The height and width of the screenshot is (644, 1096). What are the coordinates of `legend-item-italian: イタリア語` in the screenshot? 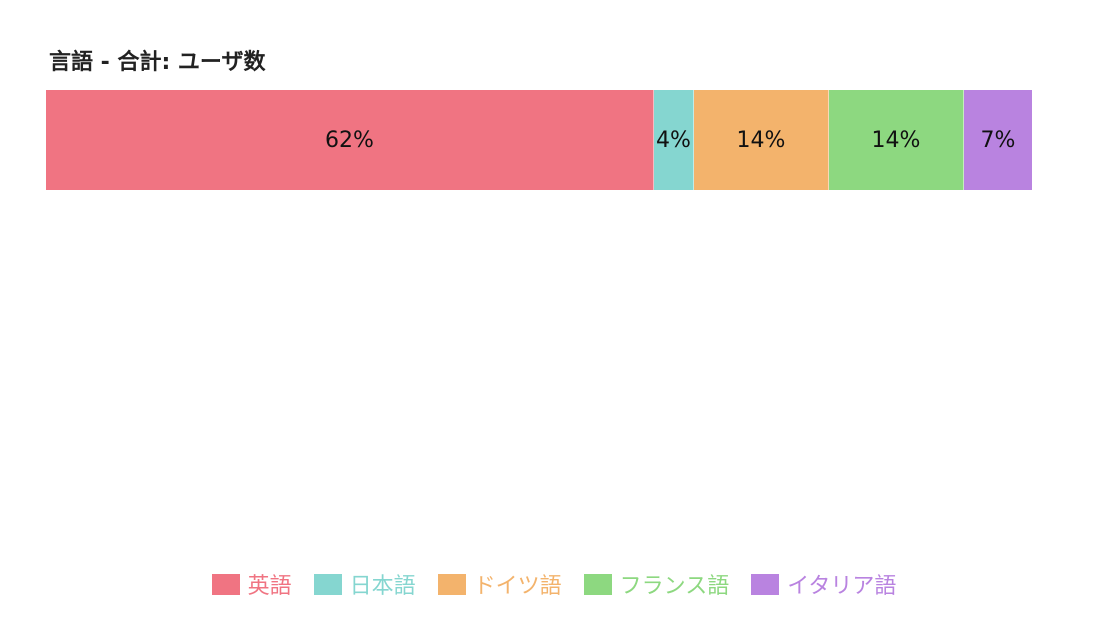 It's located at (823, 584).